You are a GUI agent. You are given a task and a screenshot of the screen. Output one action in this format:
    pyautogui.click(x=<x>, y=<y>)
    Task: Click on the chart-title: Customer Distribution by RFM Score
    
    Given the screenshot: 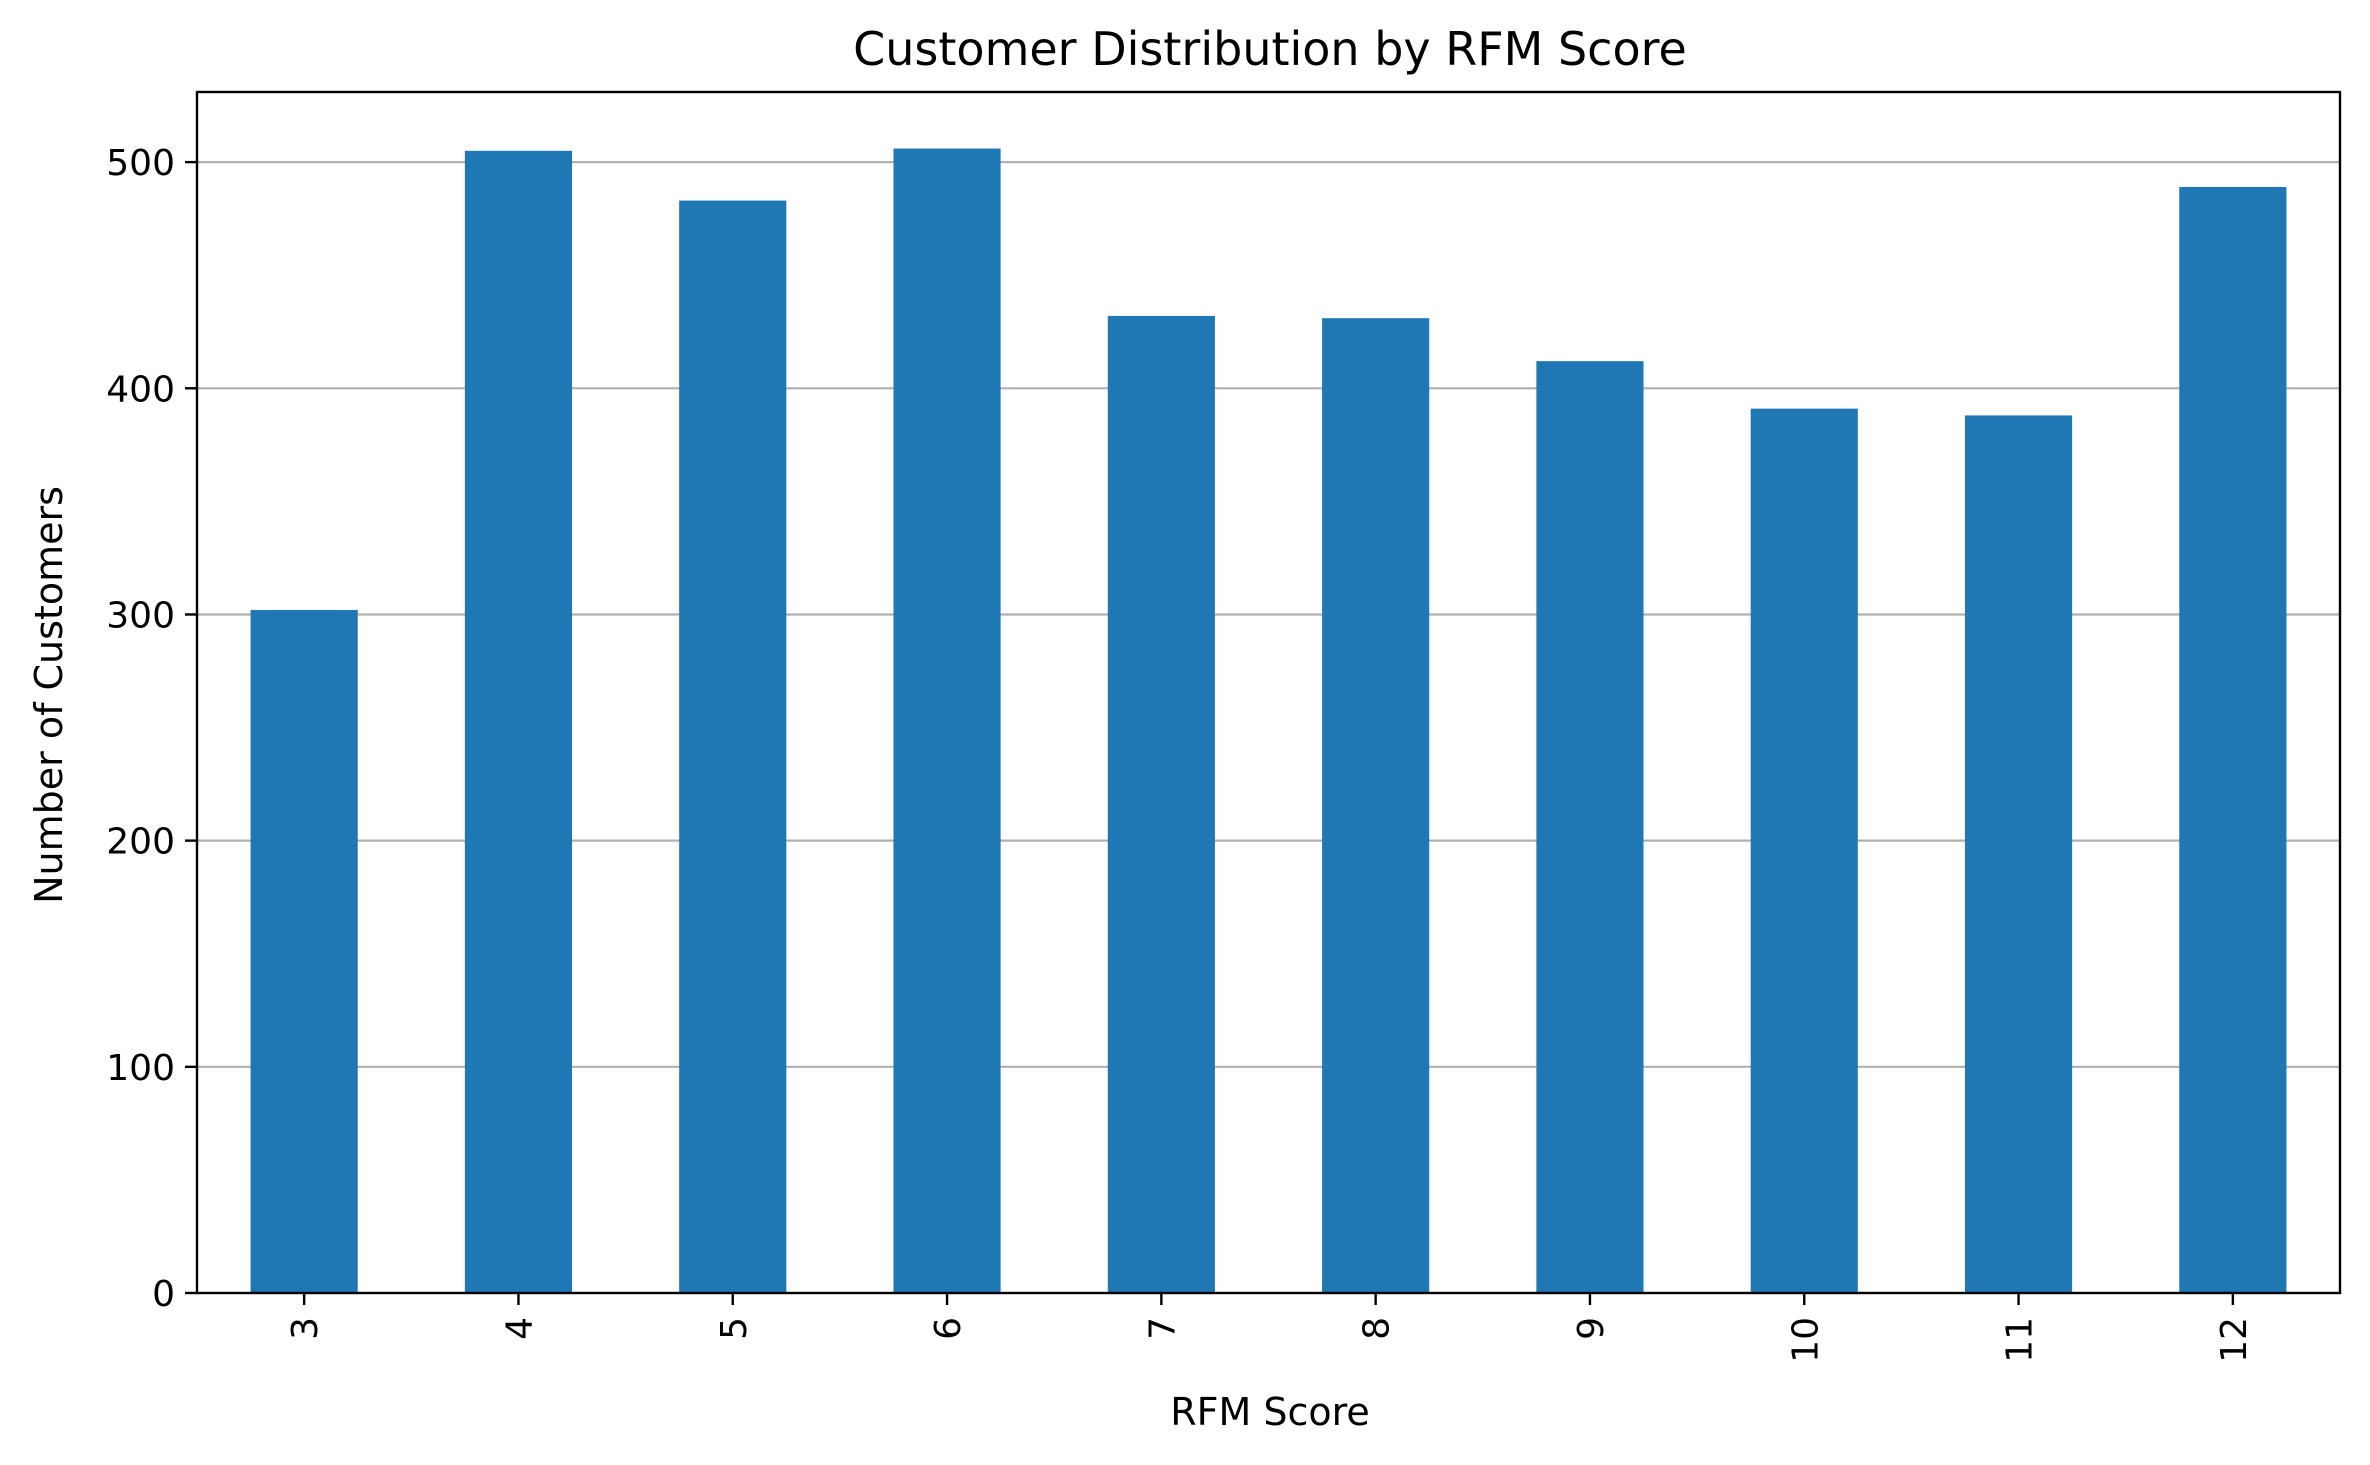 What is the action you would take?
    pyautogui.click(x=1270, y=49)
    